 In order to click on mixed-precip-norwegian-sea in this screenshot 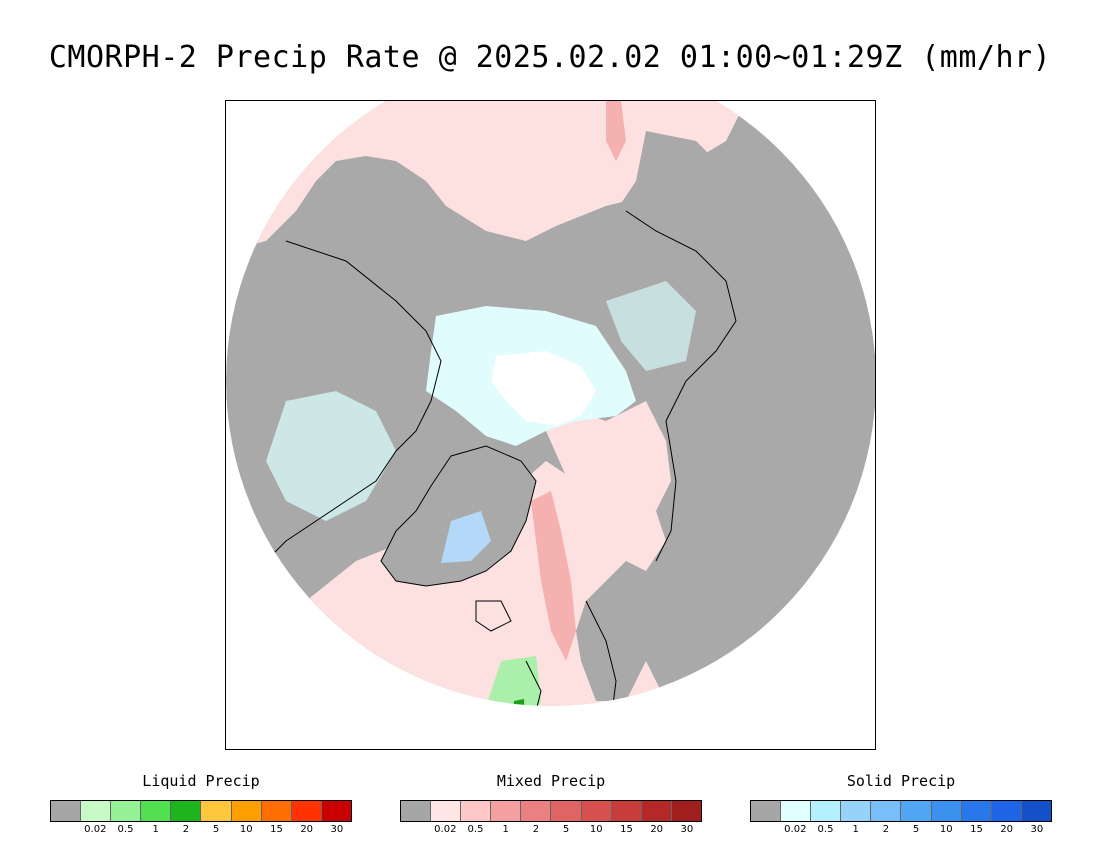, I will do `click(606, 496)`.